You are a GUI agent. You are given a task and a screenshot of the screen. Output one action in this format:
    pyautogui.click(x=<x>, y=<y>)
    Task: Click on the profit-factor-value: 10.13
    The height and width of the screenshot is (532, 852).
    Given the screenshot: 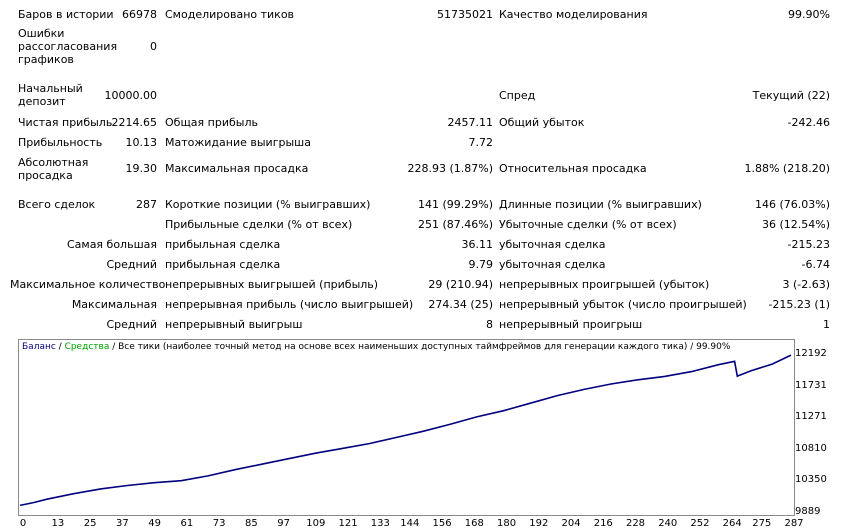 What is the action you would take?
    pyautogui.click(x=141, y=142)
    